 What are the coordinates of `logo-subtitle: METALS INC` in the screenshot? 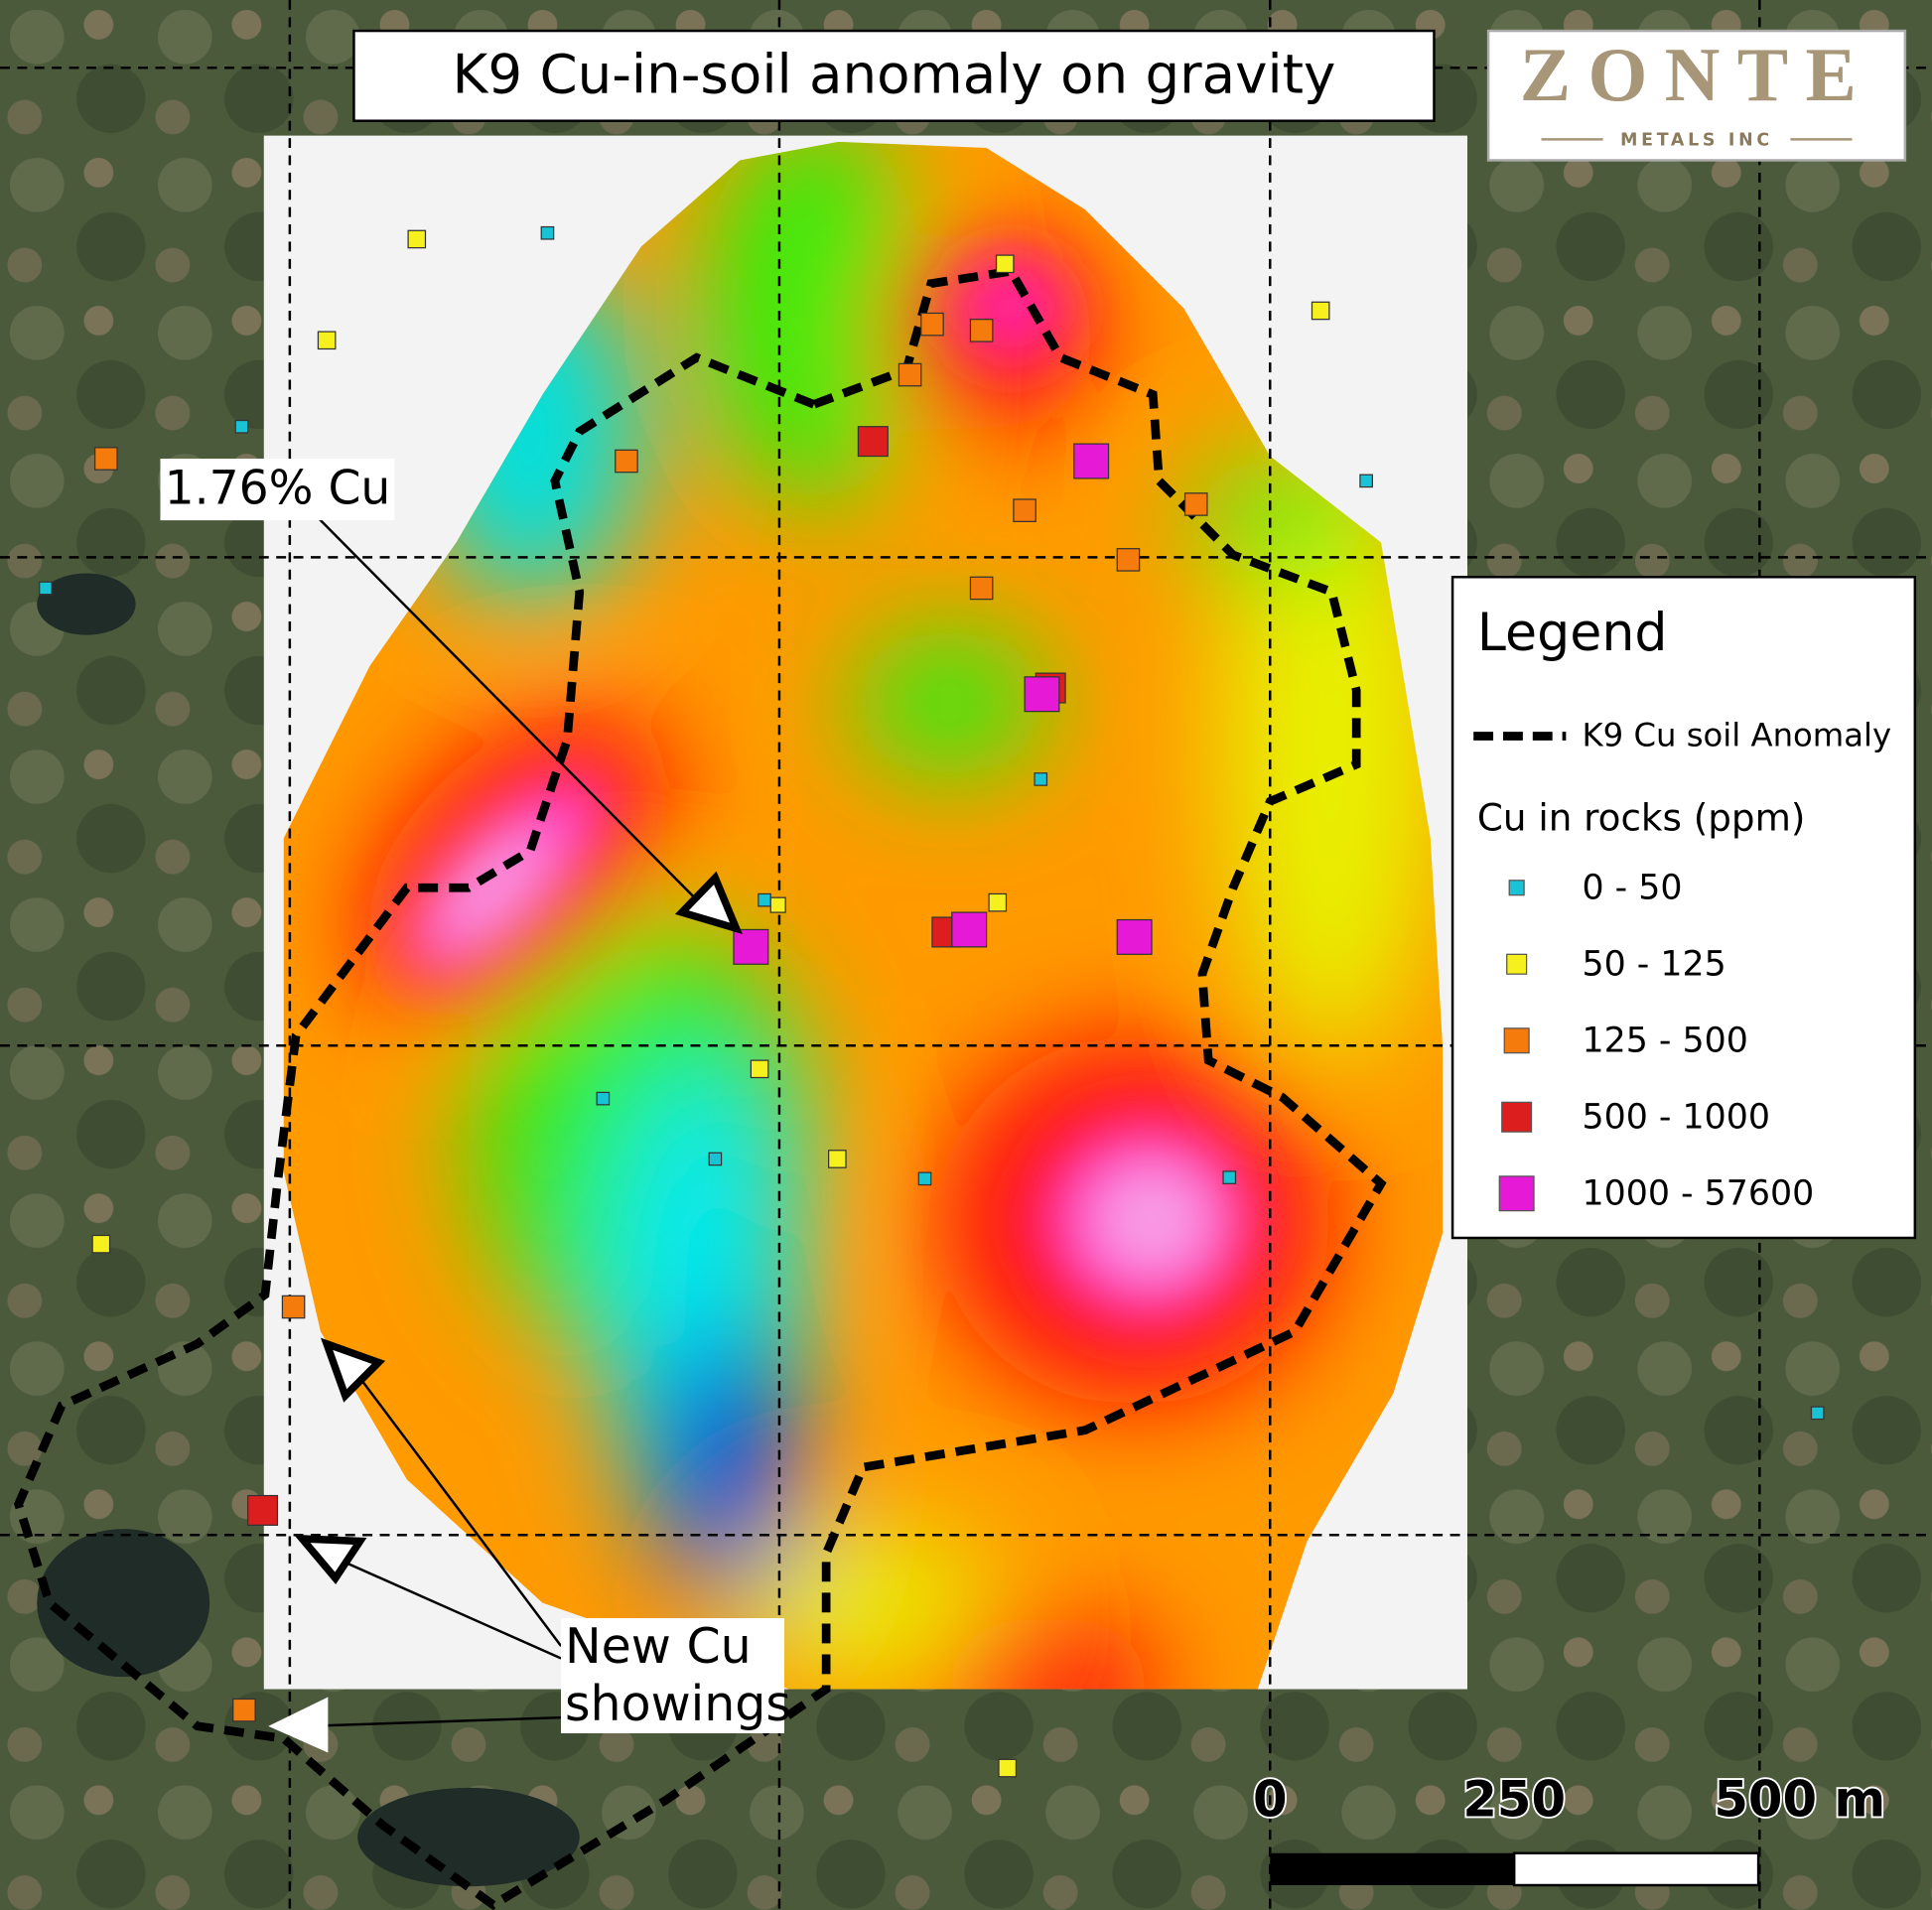 It's located at (1697, 141).